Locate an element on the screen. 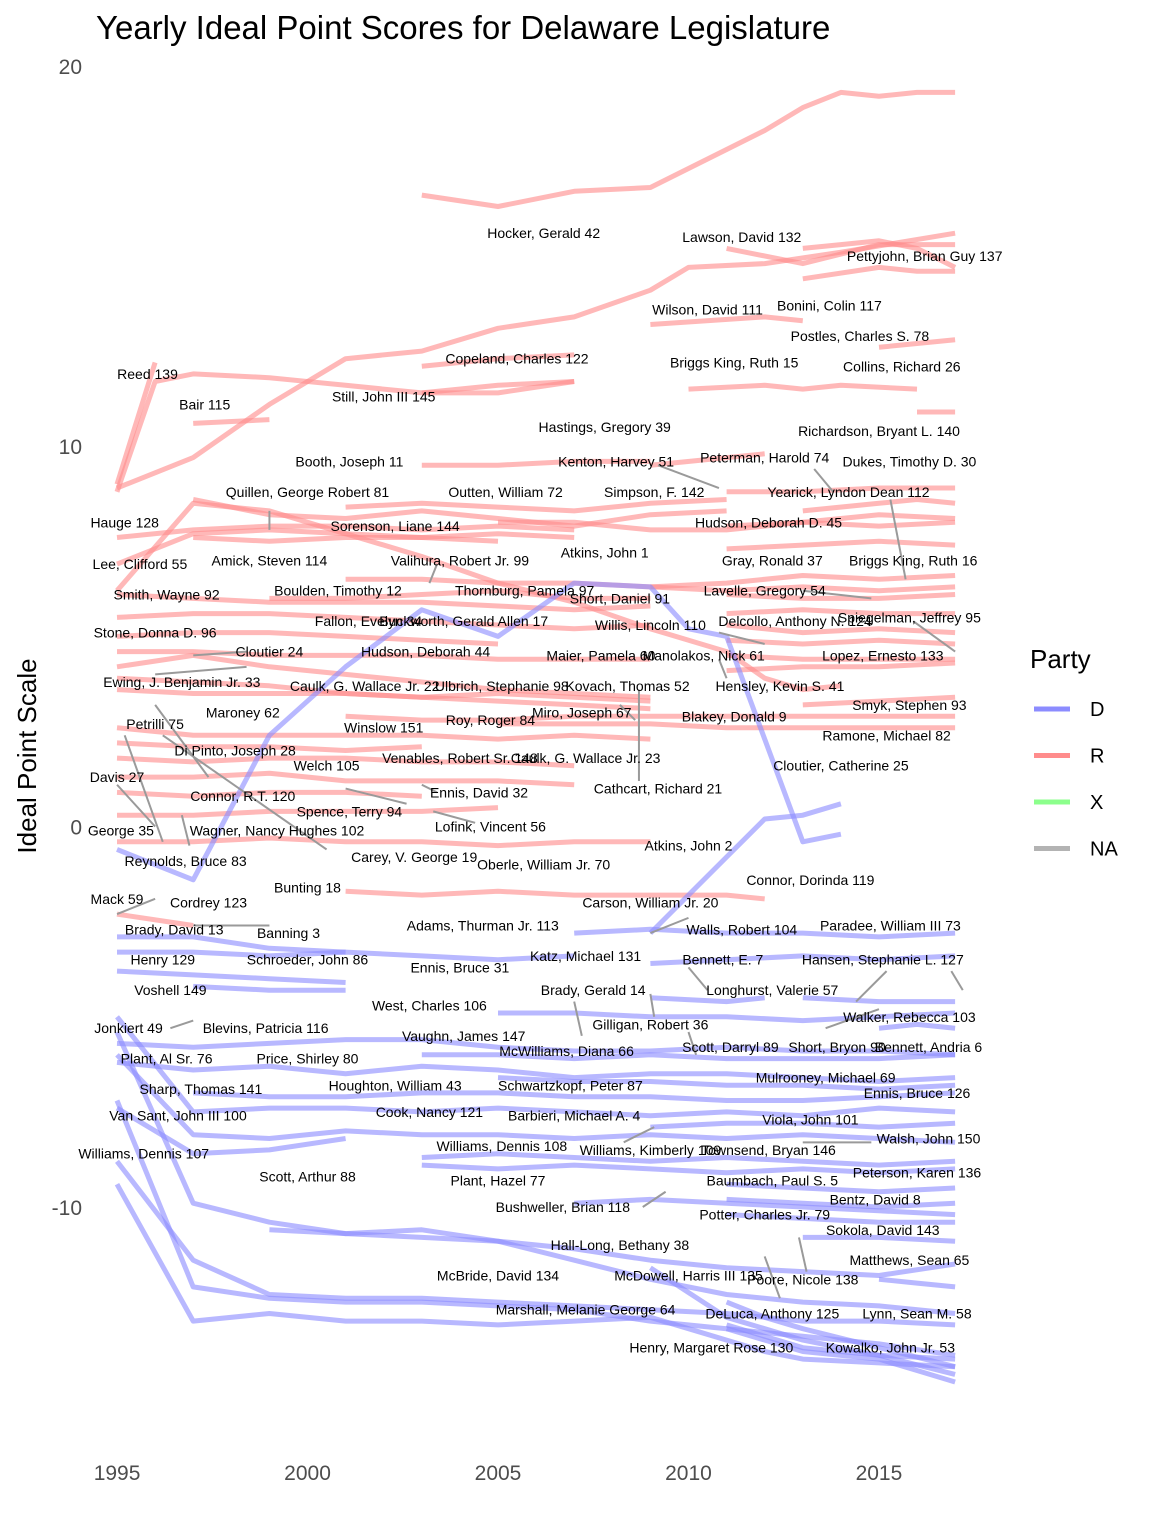 The image size is (1152, 1536). legislator-label-118: Walsh, John 150 is located at coordinates (929, 1139).